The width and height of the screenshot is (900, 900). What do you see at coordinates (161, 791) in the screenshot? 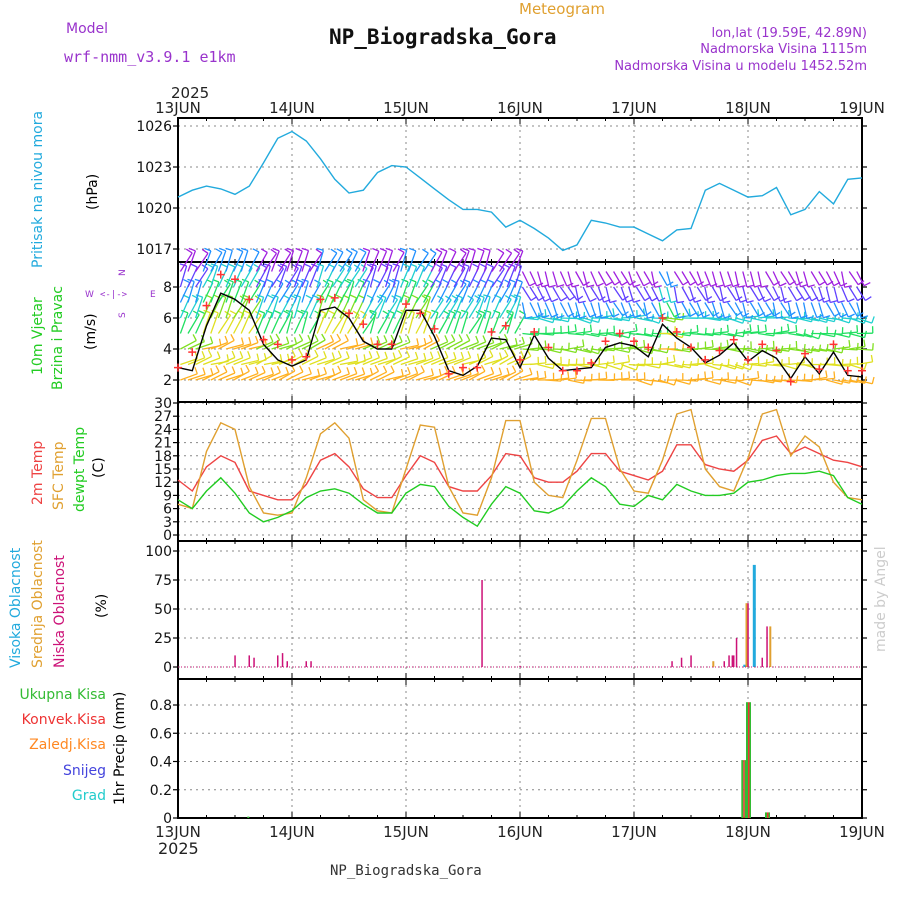
I see `y-tick-label: 0.2` at bounding box center [161, 791].